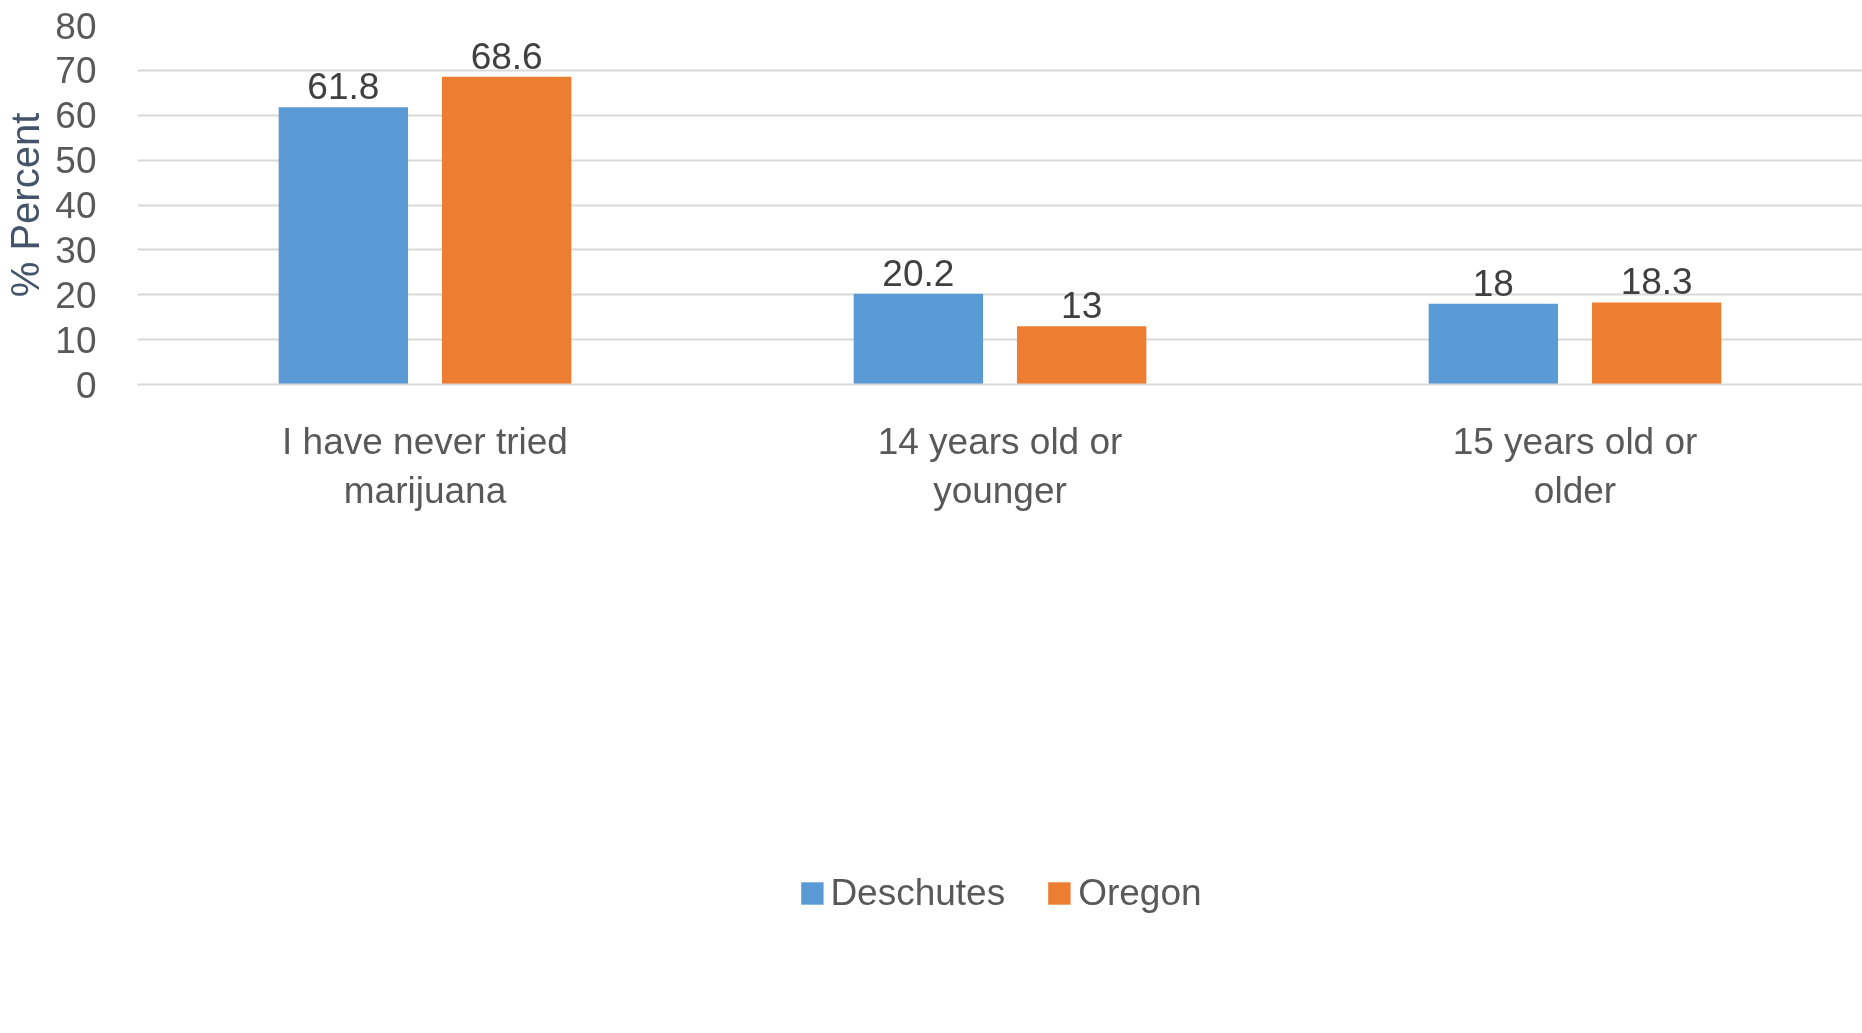 Image resolution: width=1862 pixels, height=1033 pixels. I want to click on y-tick-label: 50, so click(76, 161).